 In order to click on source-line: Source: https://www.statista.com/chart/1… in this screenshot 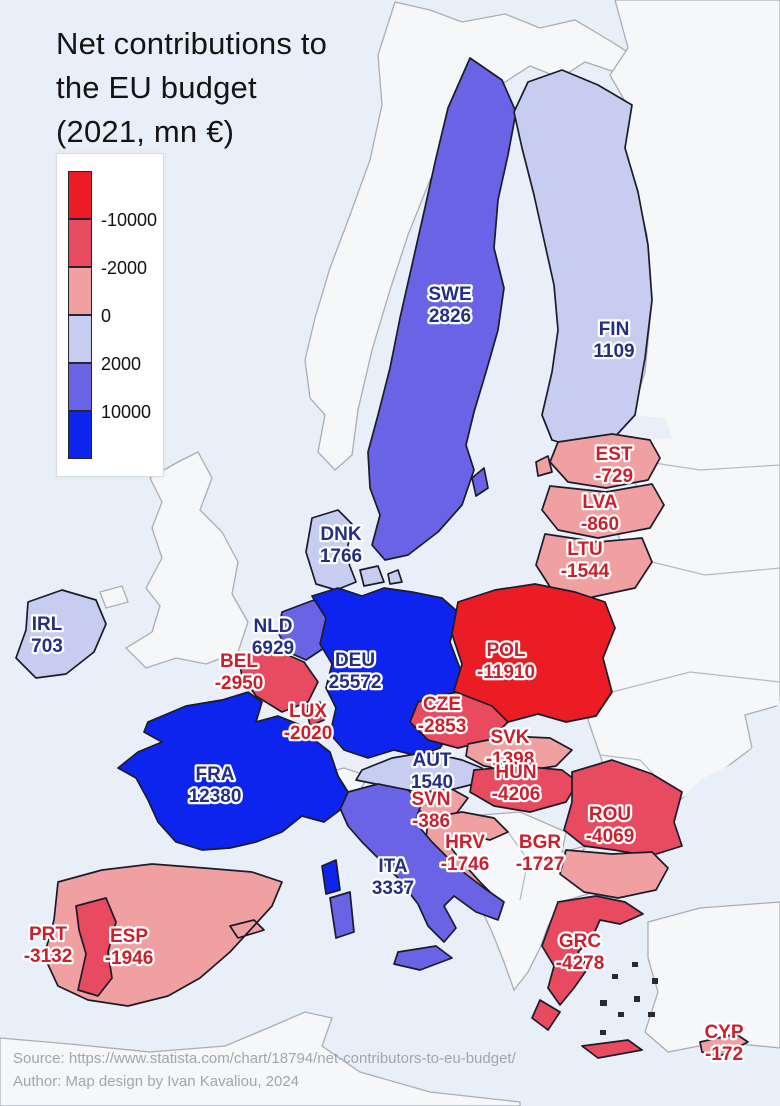, I will do `click(264, 1058)`.